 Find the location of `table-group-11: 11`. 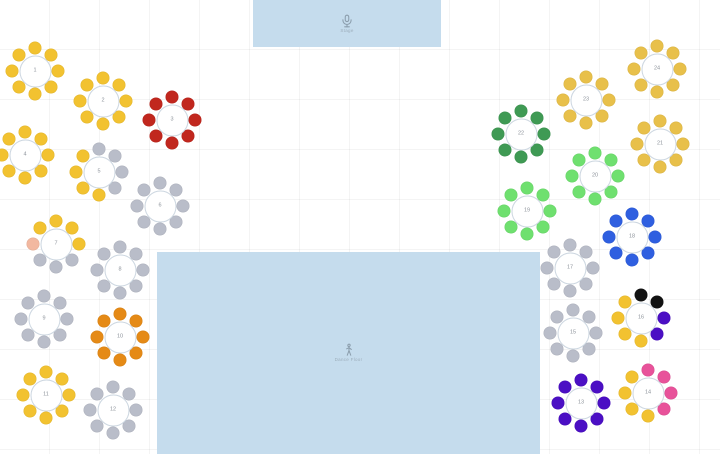

table-group-11: 11 is located at coordinates (46, 395).